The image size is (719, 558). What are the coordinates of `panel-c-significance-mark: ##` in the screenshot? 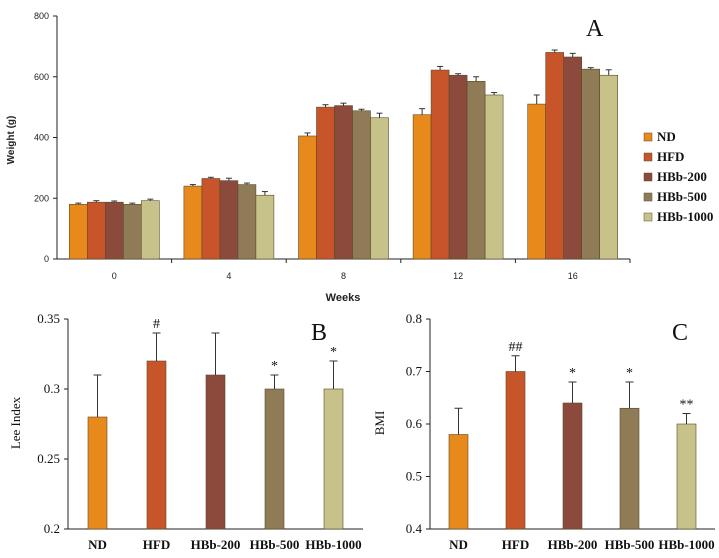 It's located at (516, 347).